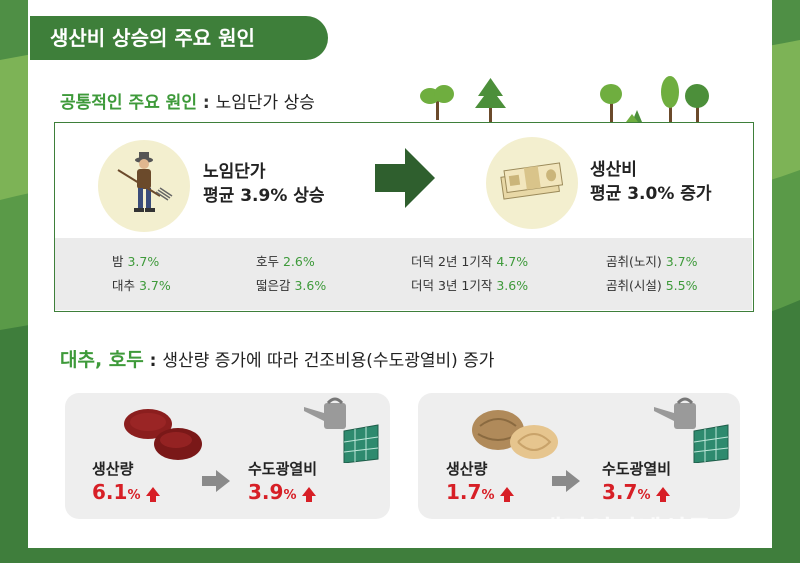 The width and height of the screenshot is (800, 563). Describe the element at coordinates (163, 434) in the screenshot. I see `jujube-icon` at that location.